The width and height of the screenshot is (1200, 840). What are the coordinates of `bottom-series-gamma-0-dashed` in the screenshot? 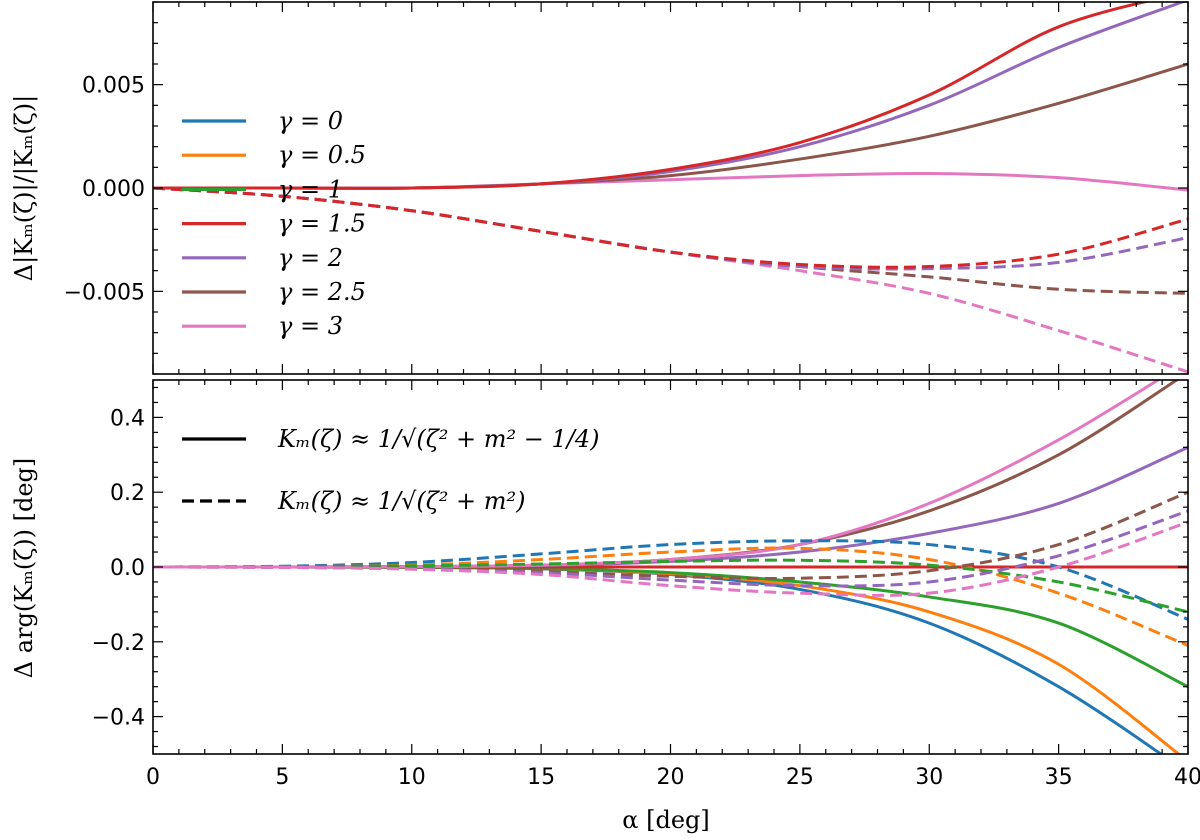 It's located at (670, 580).